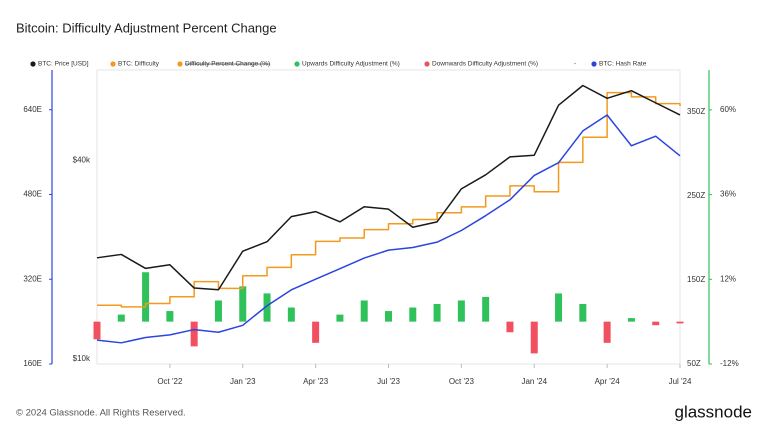  What do you see at coordinates (462, 381) in the screenshot?
I see `x-tick-label: Oct '23` at bounding box center [462, 381].